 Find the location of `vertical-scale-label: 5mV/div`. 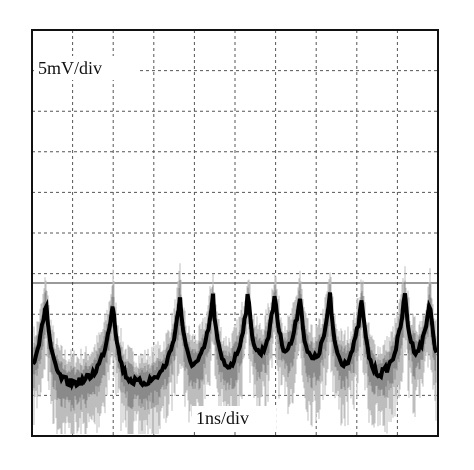

vertical-scale-label: 5mV/div is located at coordinates (70, 68).